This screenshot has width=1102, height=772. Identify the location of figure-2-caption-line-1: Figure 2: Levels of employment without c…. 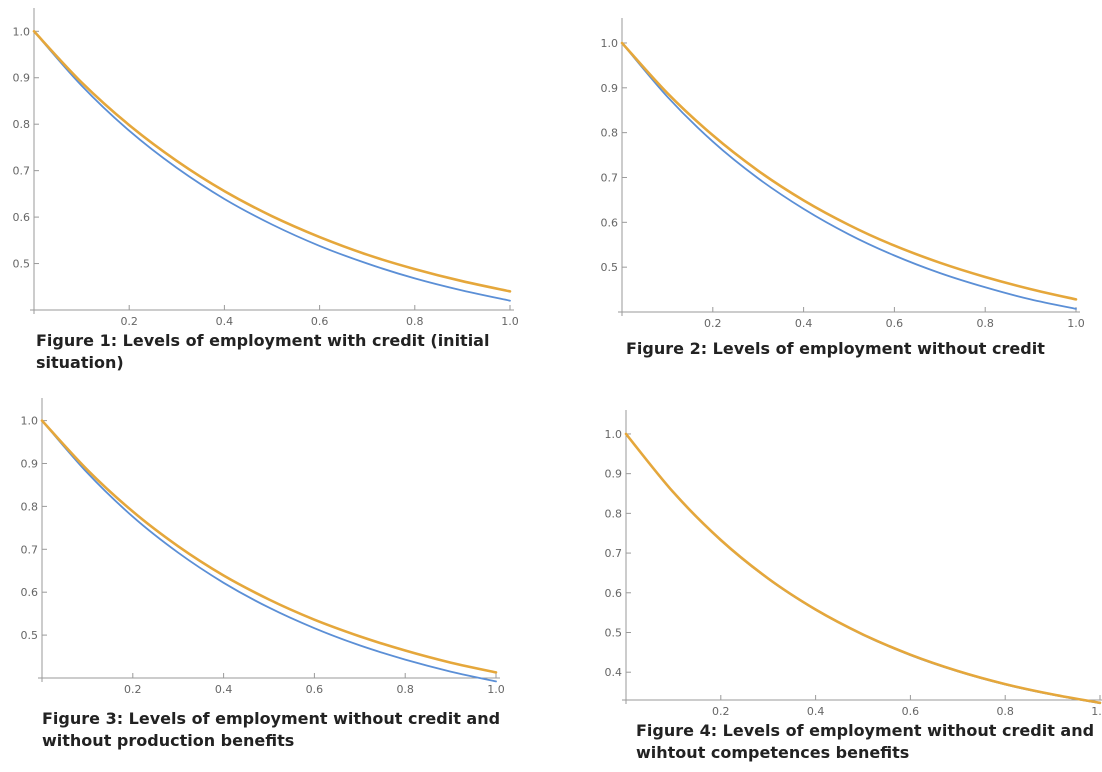
(835, 348).